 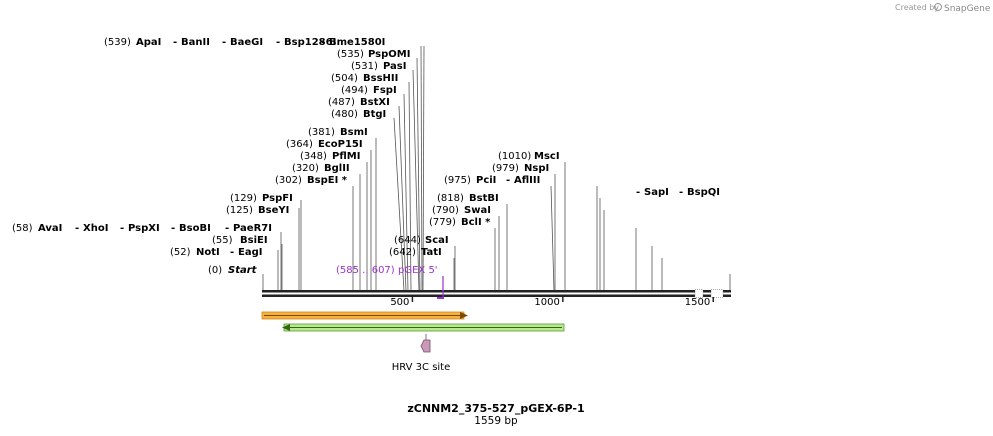 I want to click on green-feature-arrow, so click(x=423, y=327).